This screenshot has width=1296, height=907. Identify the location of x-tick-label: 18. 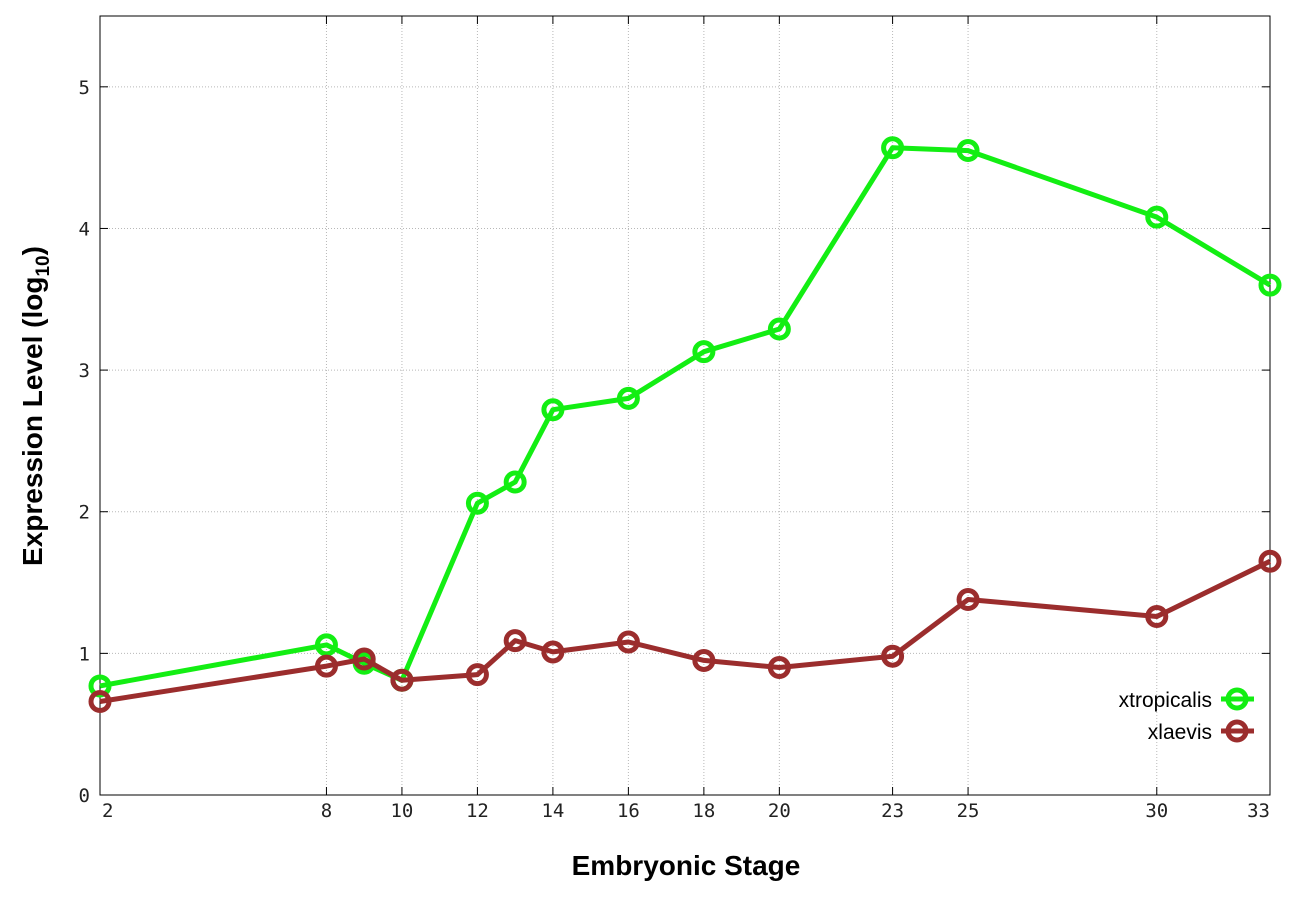
(703, 811).